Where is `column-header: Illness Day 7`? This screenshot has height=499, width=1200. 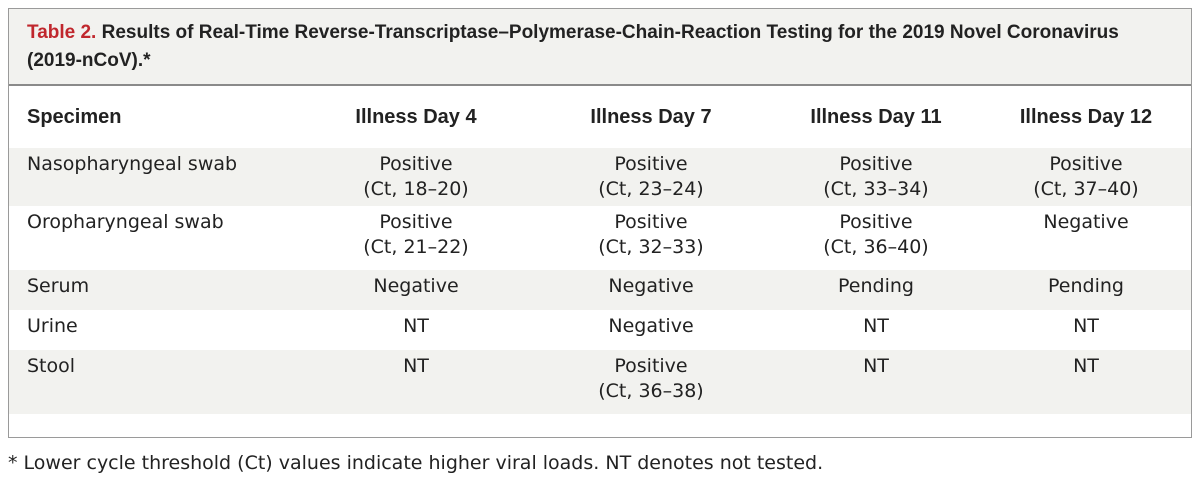 column-header: Illness Day 7 is located at coordinates (651, 116).